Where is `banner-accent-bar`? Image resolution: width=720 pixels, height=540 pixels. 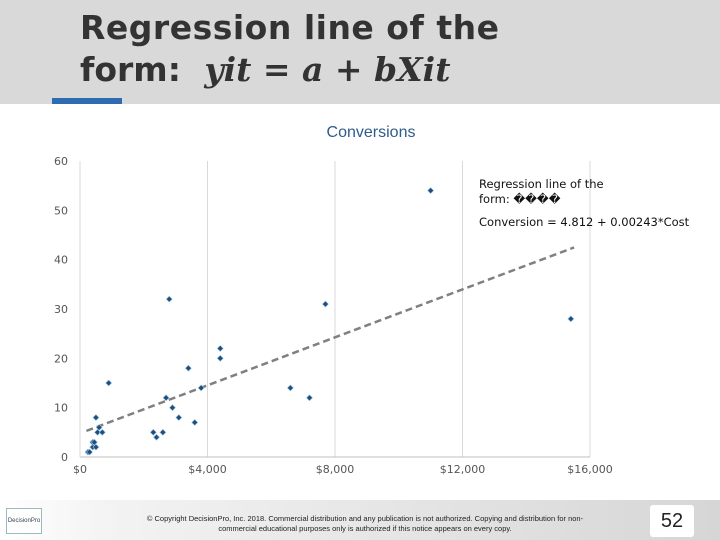 banner-accent-bar is located at coordinates (87, 101).